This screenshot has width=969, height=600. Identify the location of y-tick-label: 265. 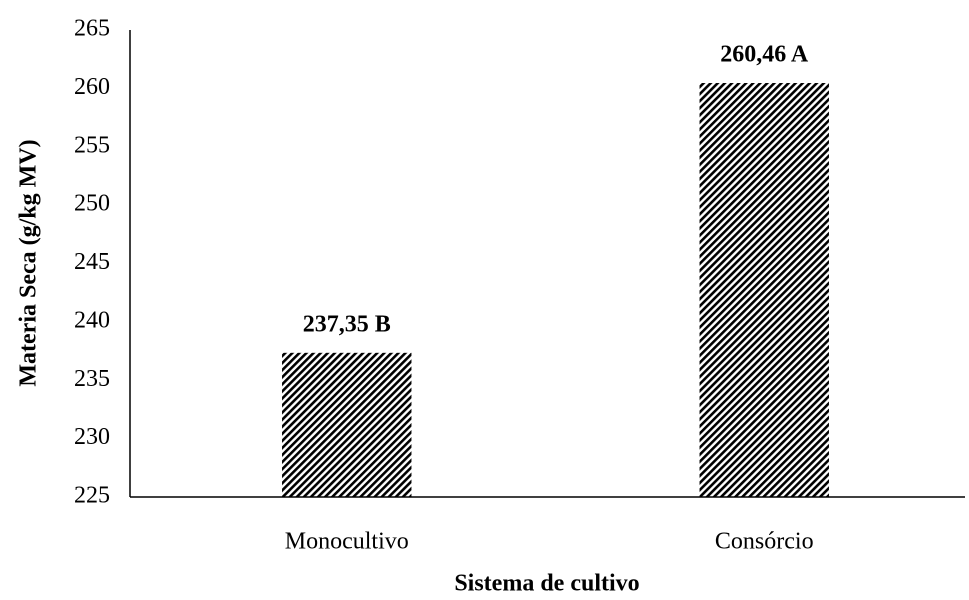
(92, 29).